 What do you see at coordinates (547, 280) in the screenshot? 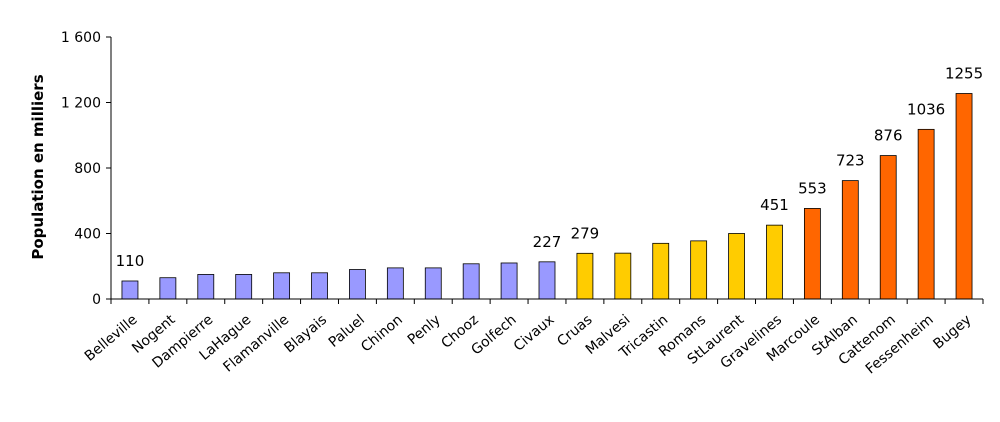
I see `bar-civaux` at bounding box center [547, 280].